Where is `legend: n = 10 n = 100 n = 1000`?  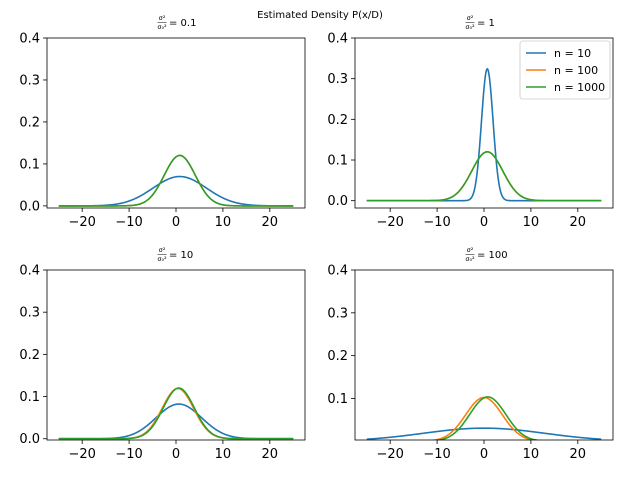 legend: n = 10 n = 100 n = 1000 is located at coordinates (565, 70).